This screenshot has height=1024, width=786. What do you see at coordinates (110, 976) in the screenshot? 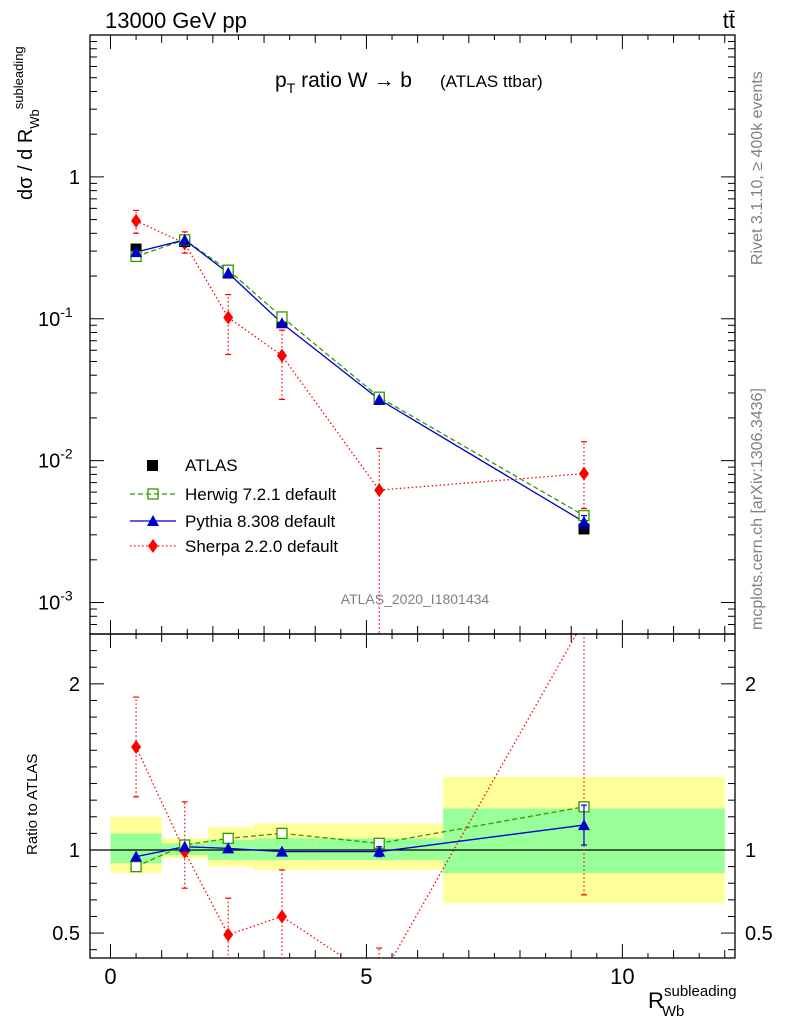
I see `x-tick-label: 0` at bounding box center [110, 976].